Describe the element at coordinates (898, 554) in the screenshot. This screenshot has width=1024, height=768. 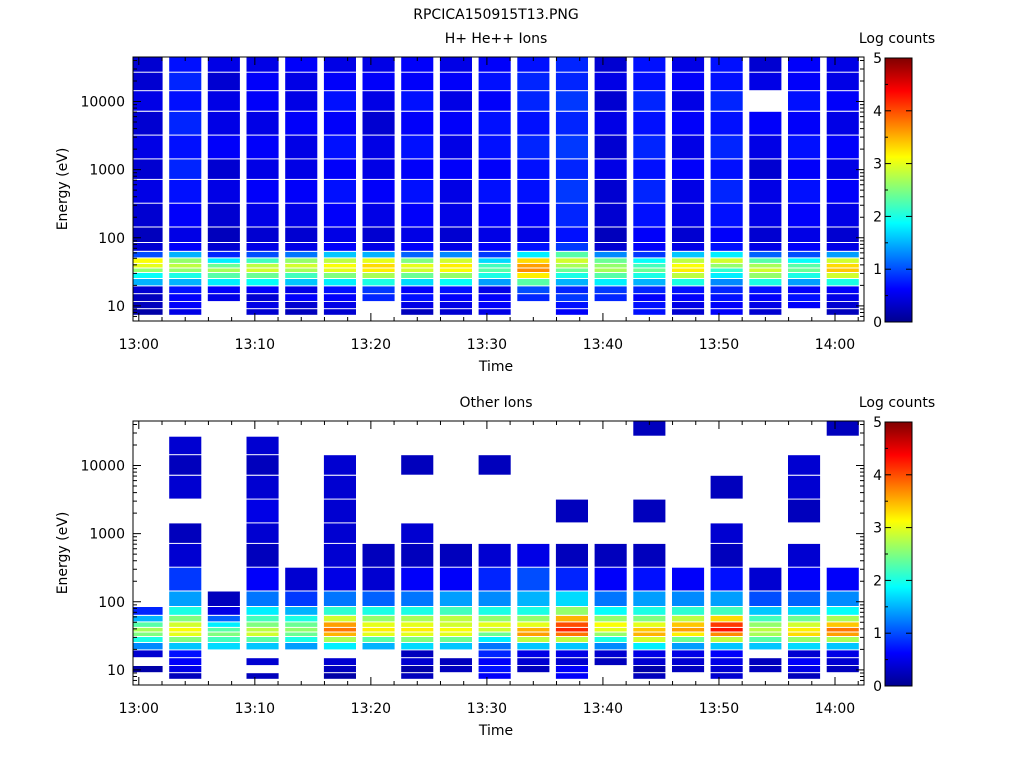
I see `colorbar-gradient` at that location.